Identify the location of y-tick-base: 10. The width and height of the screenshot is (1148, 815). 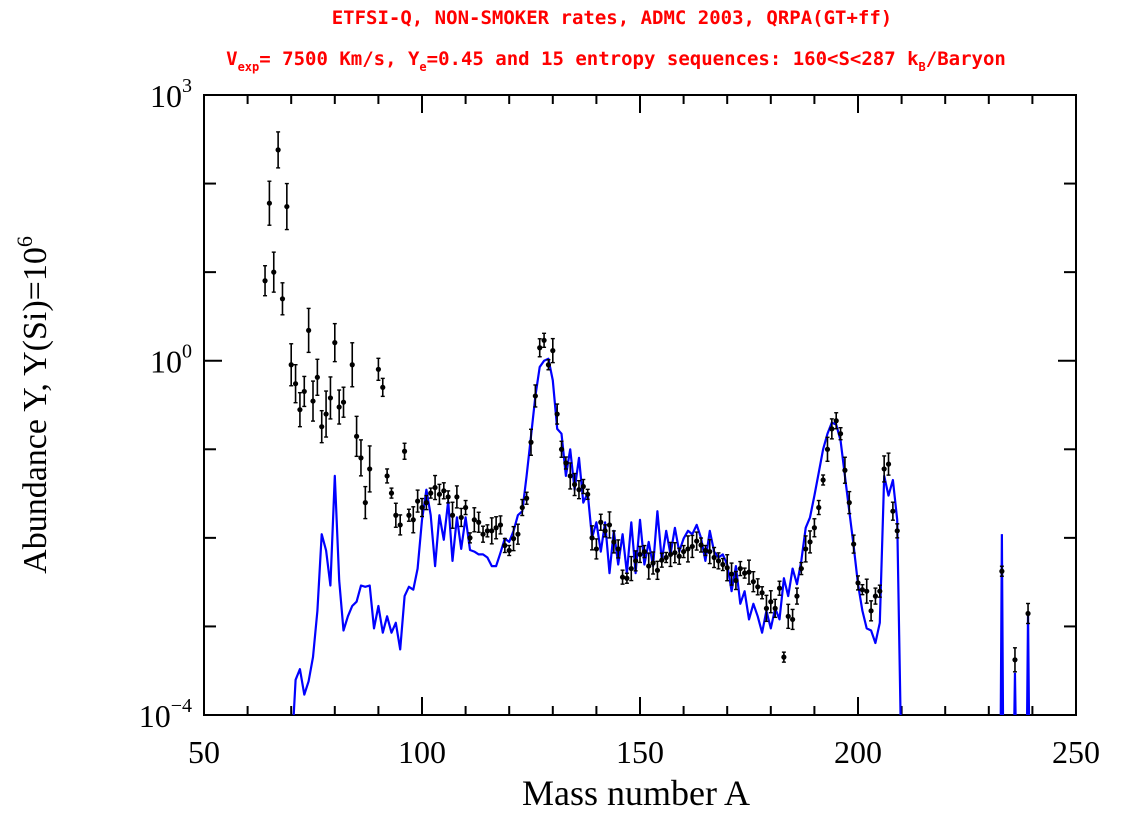
(166, 362).